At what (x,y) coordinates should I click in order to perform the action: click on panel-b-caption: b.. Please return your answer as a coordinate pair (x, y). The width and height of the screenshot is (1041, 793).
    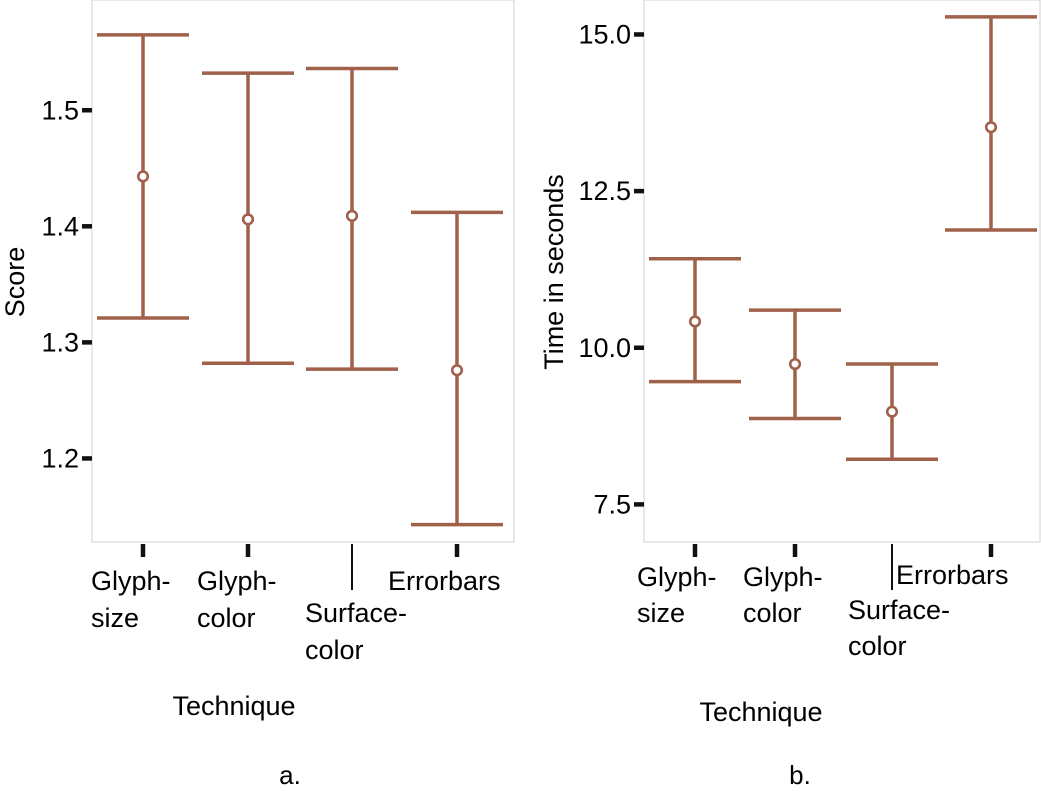
    Looking at the image, I should click on (800, 775).